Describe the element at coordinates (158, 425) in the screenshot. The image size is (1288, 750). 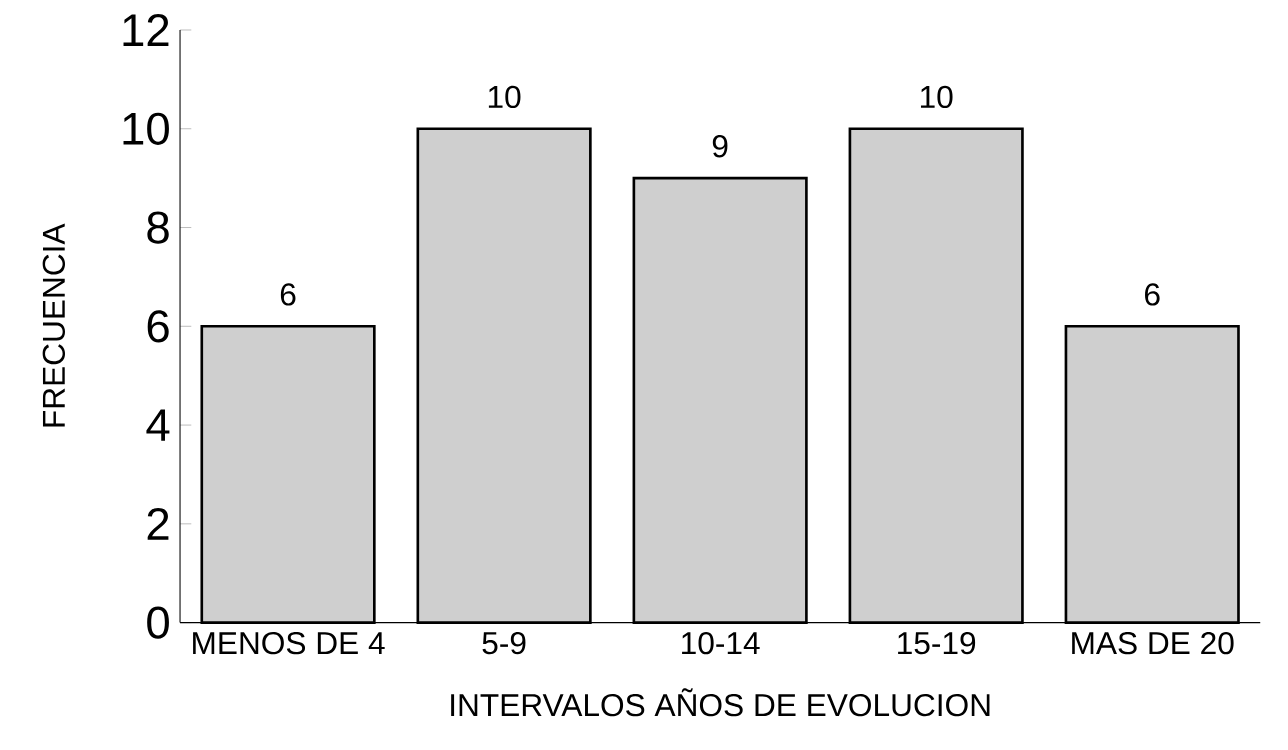
I see `y-tick-label: 4` at that location.